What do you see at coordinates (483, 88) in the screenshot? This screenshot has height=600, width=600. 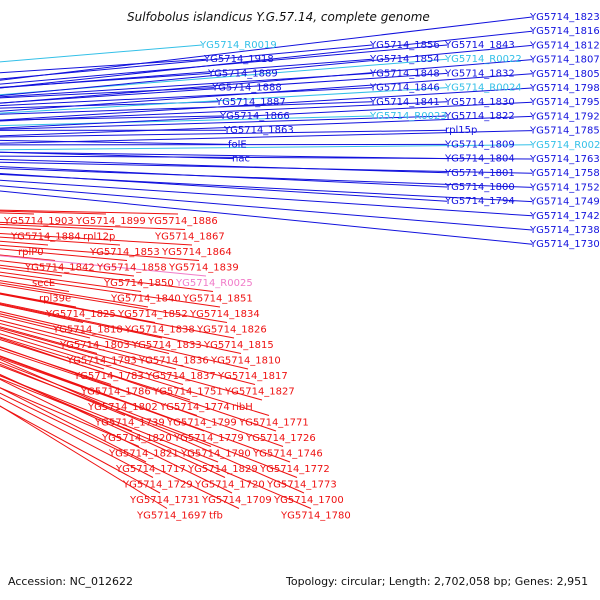 I see `gene-label-f-18: YG5714_R0024` at bounding box center [483, 88].